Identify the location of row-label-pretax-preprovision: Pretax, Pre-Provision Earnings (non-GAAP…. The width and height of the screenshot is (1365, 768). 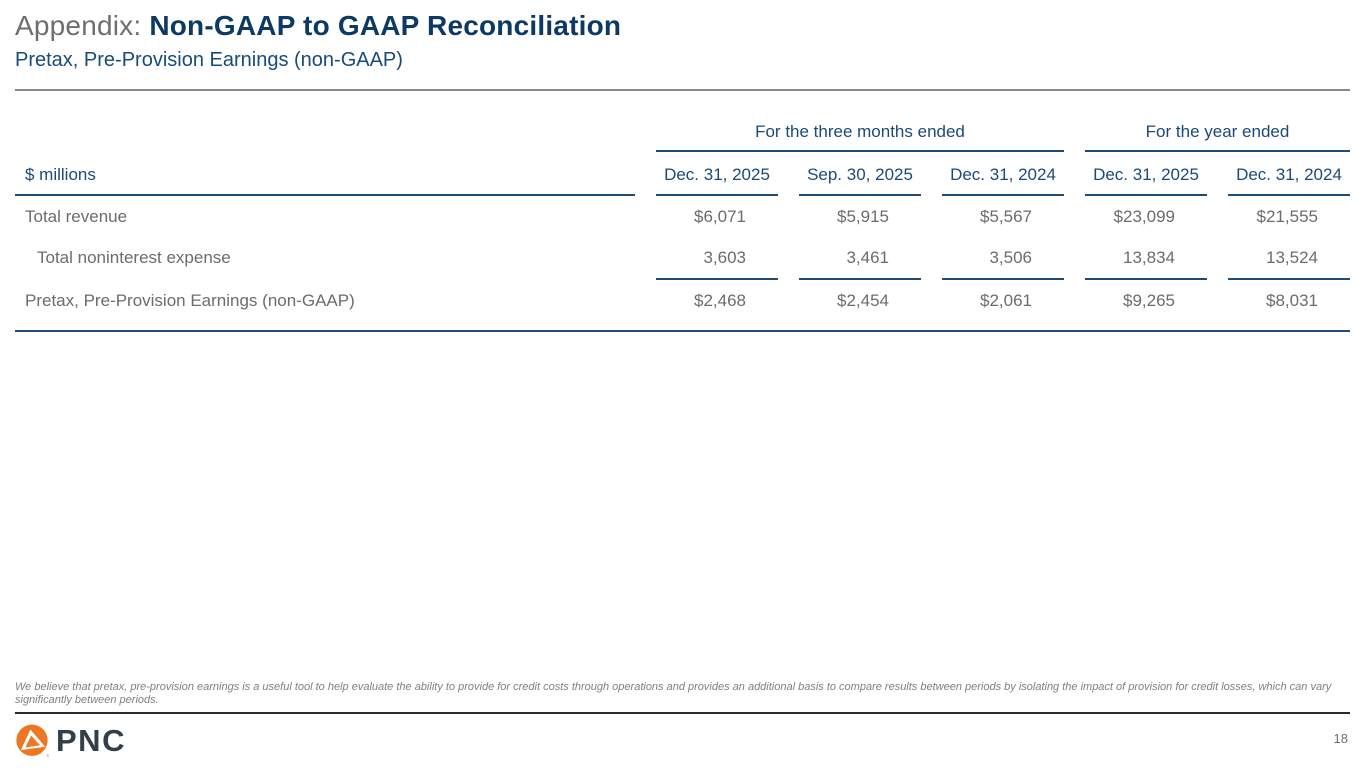
(190, 300).